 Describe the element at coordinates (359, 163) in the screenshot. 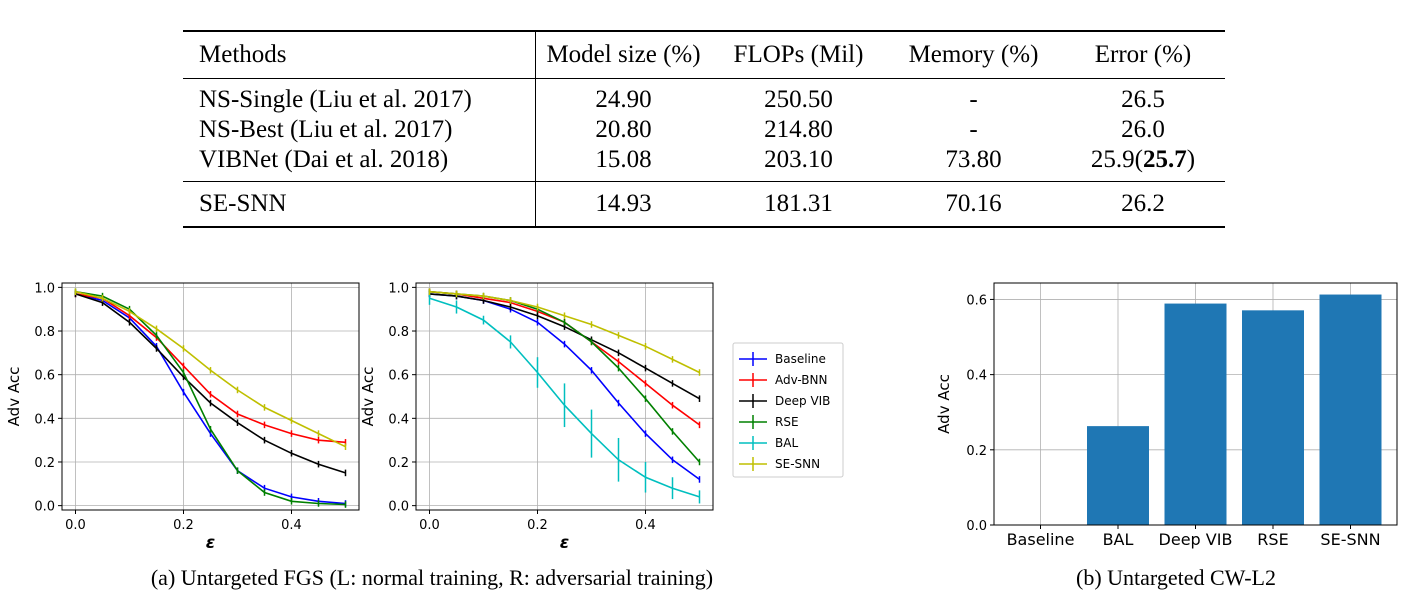

I see `cell-method: VIBNet (Dai et al. 2018)` at that location.